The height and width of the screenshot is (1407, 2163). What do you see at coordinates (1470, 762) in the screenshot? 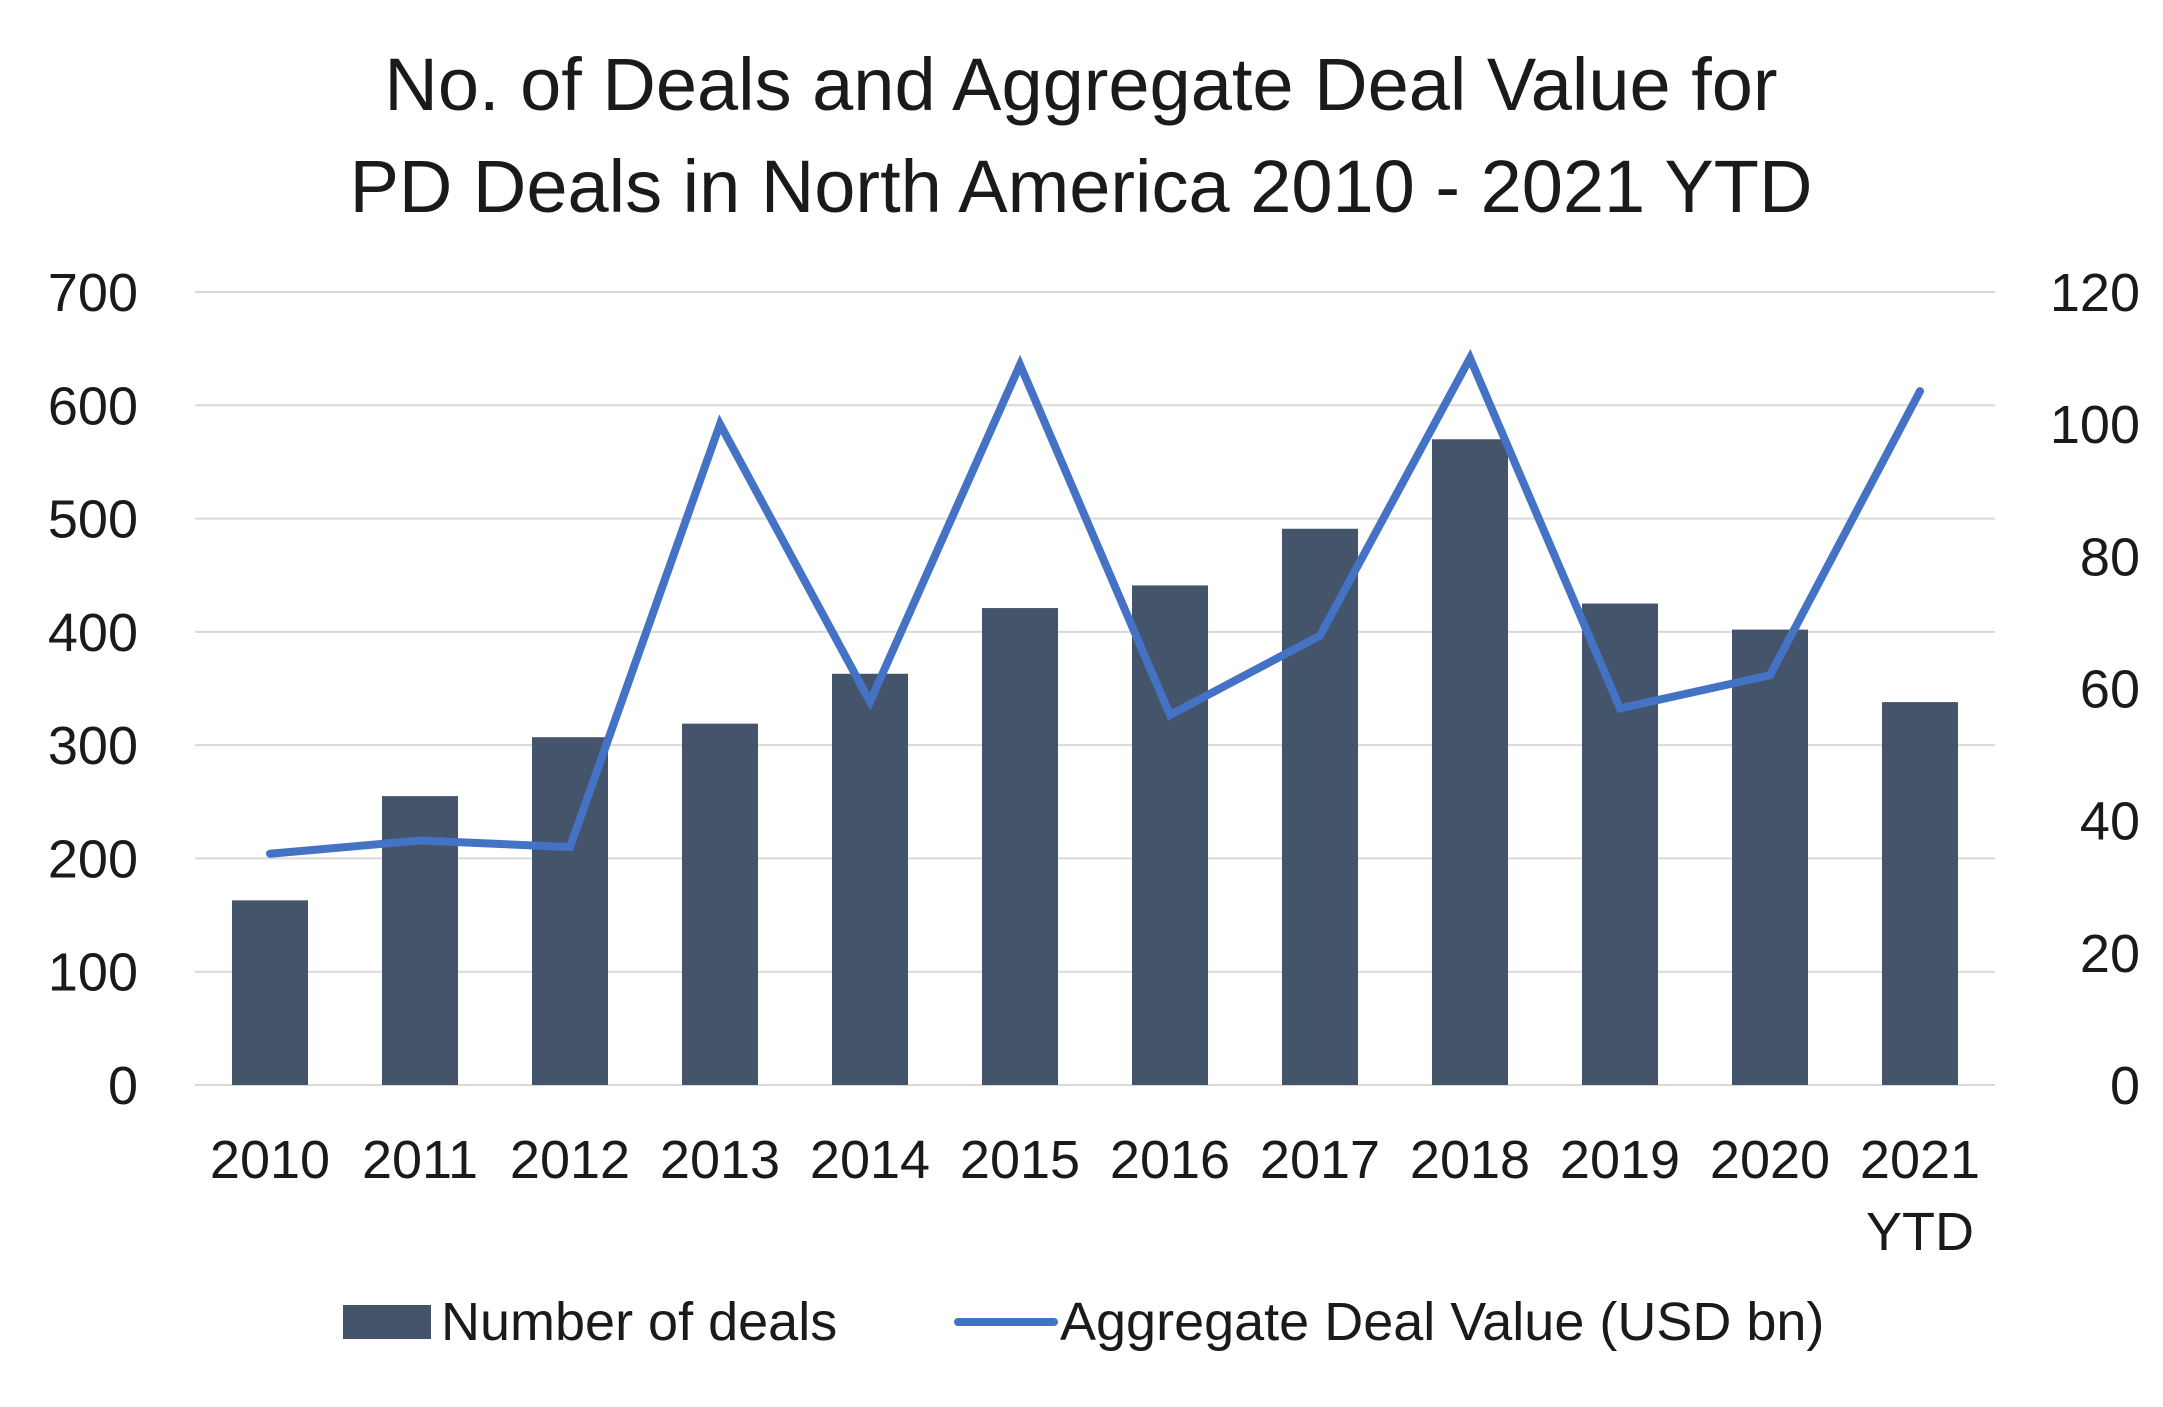
I see `bar-2018` at bounding box center [1470, 762].